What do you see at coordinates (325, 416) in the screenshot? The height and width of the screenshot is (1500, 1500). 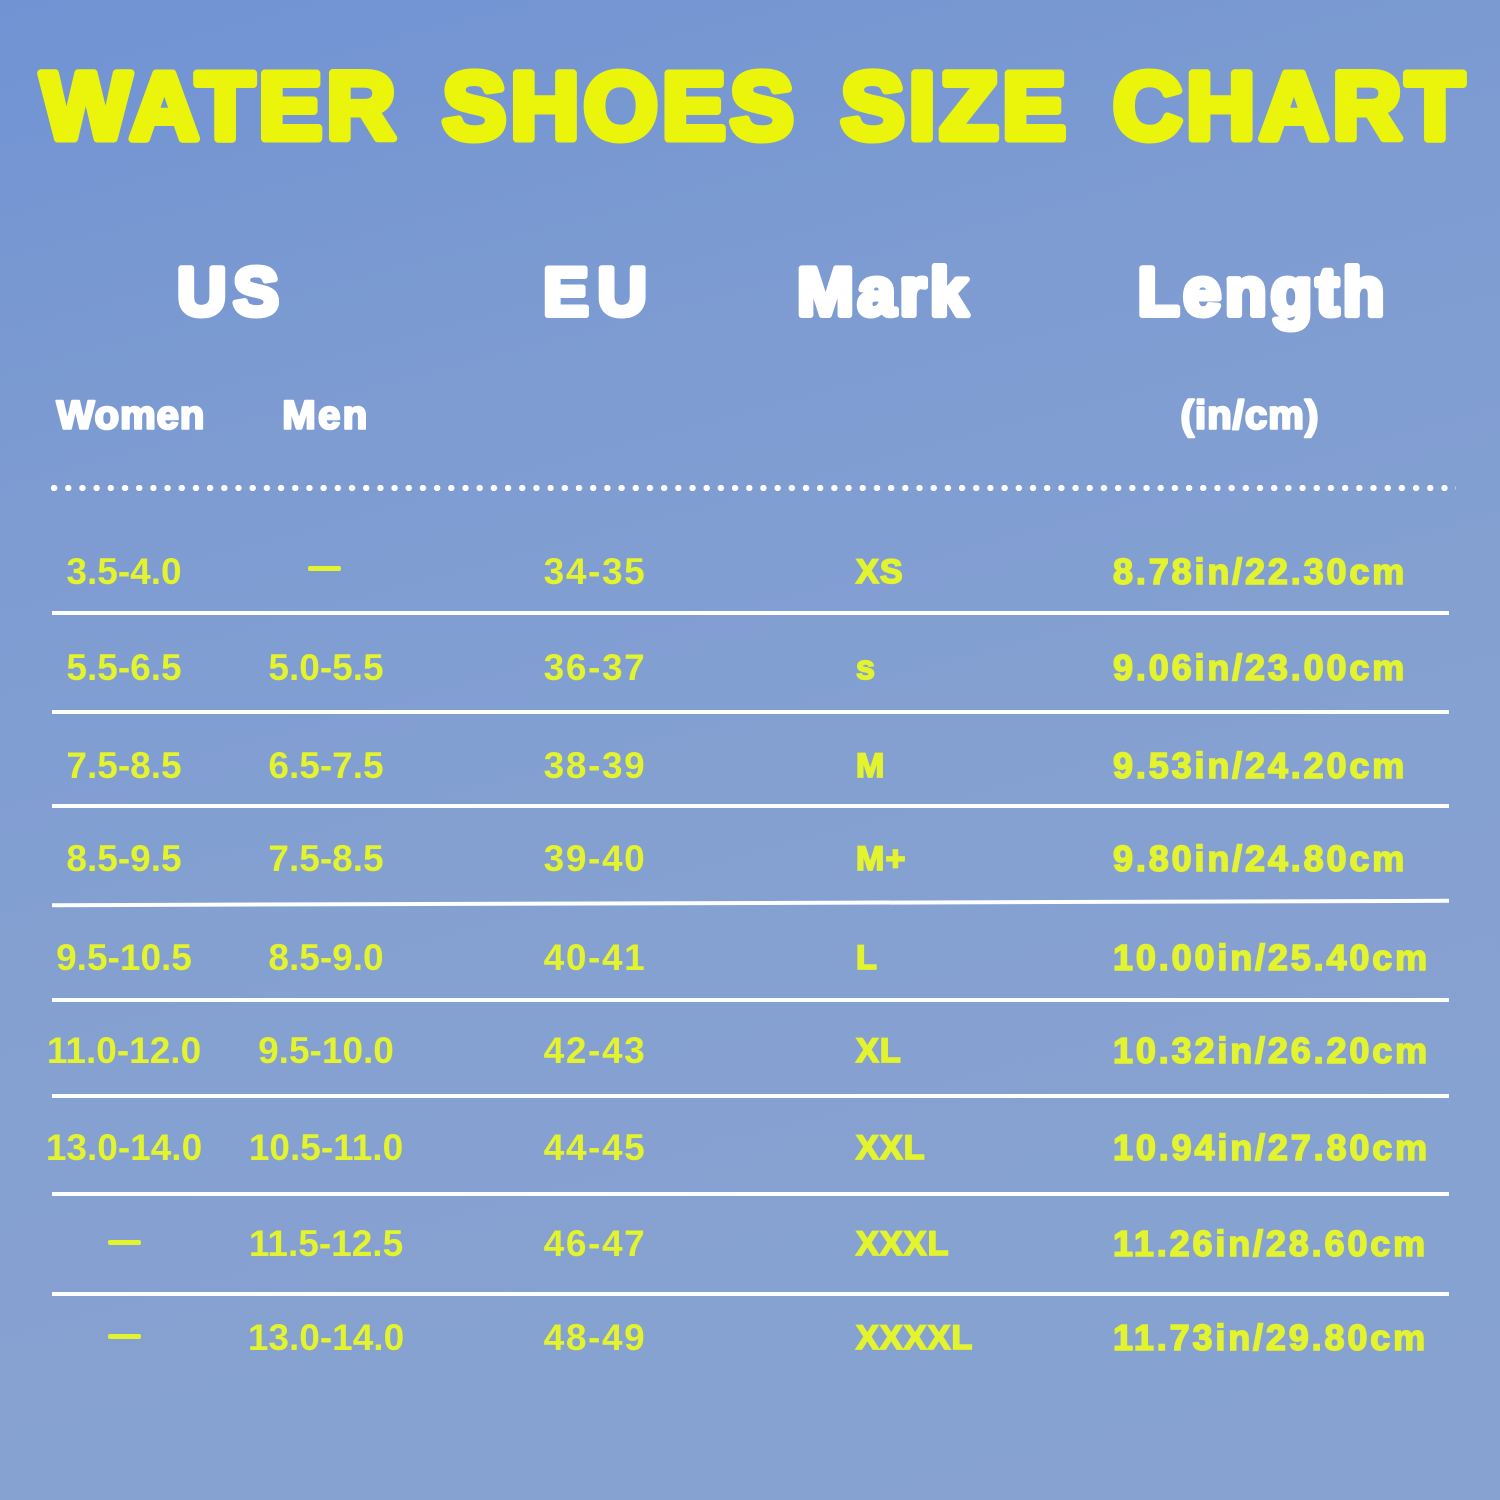 I see `svg-text: Men` at bounding box center [325, 416].